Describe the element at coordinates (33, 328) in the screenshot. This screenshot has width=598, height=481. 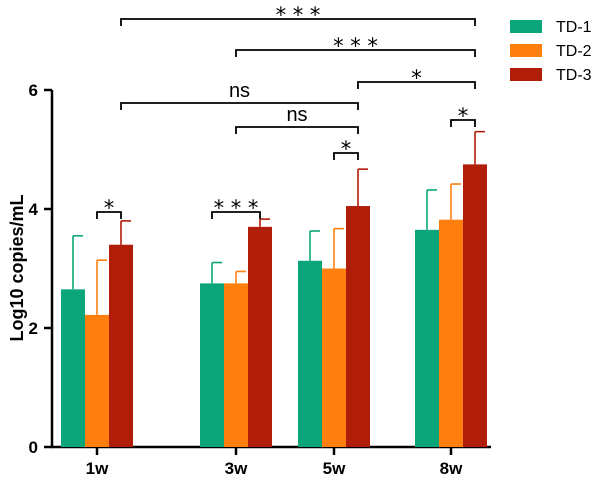
I see `y-tick-label: 2` at that location.